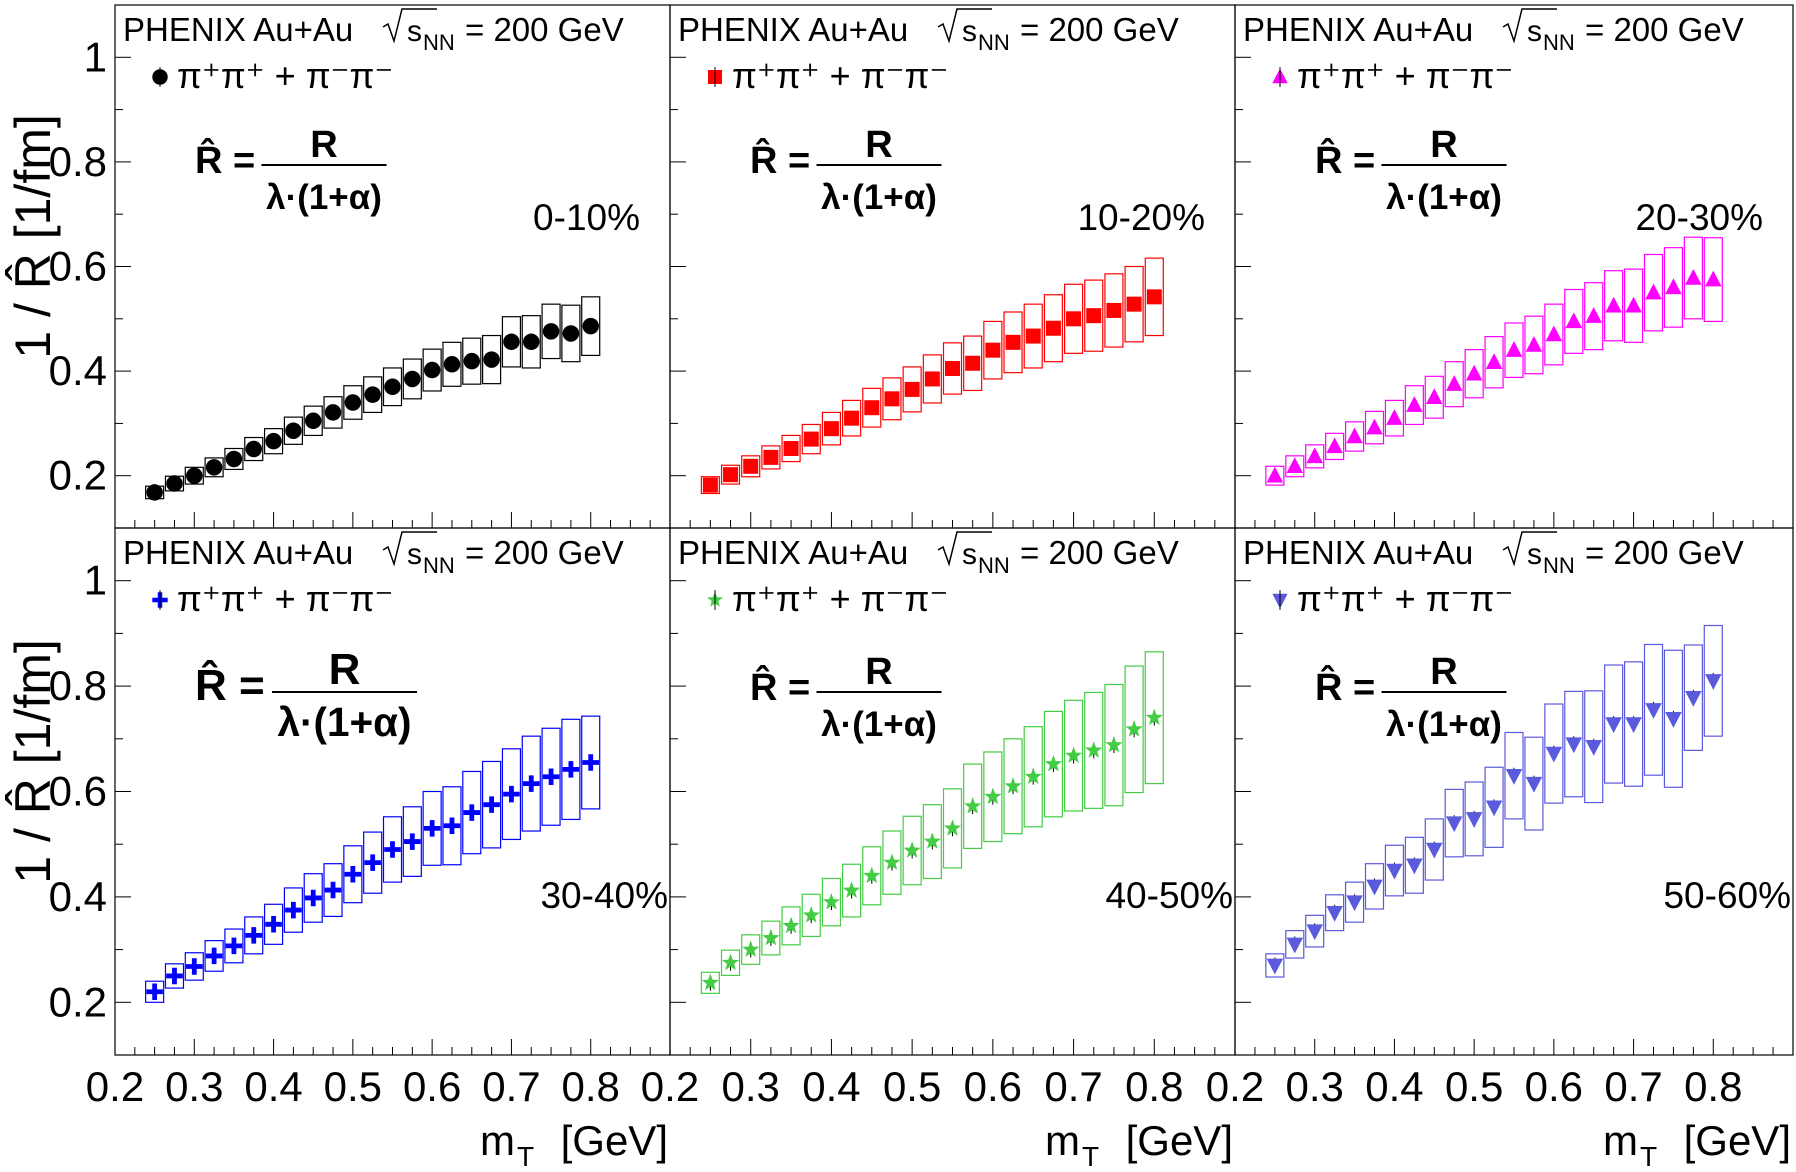 Image resolution: width=1796 pixels, height=1172 pixels. What do you see at coordinates (409, 26) in the screenshot?
I see `sqrt-icon` at bounding box center [409, 26].